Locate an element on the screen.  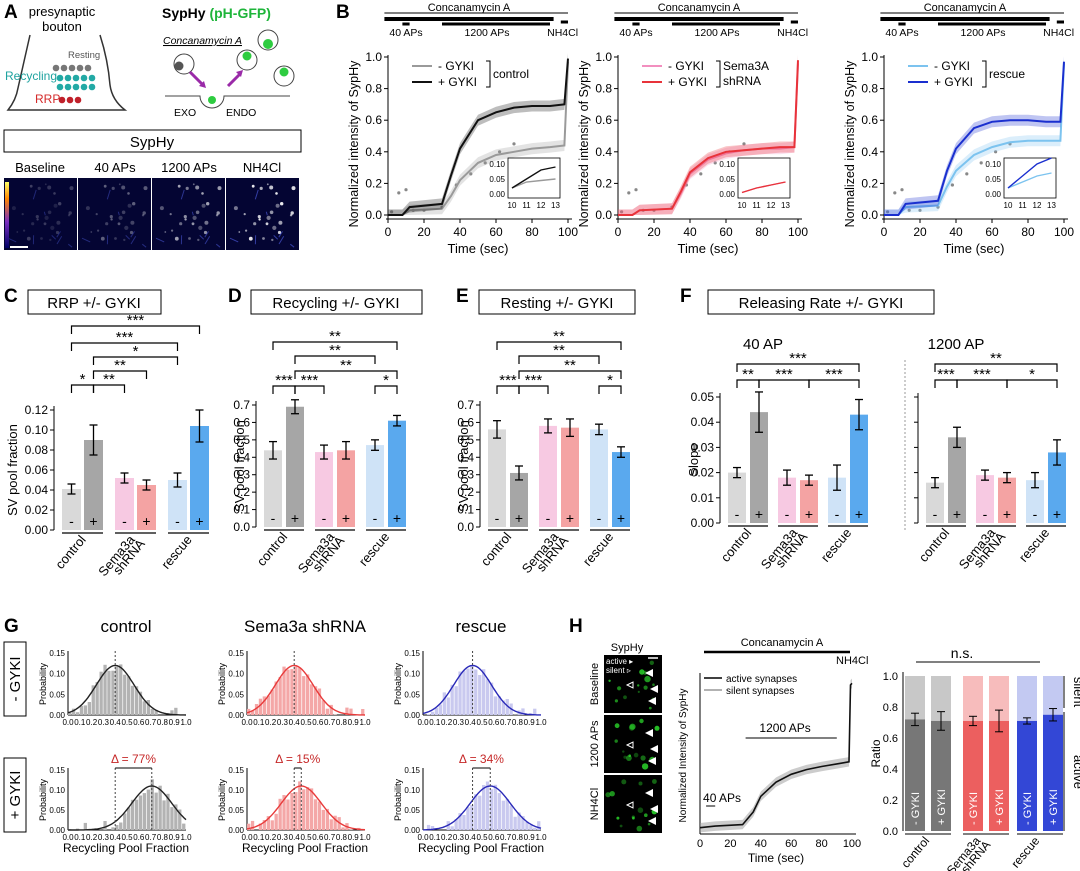
hist-x-tick: 0.5 is located at coordinates (127, 722).